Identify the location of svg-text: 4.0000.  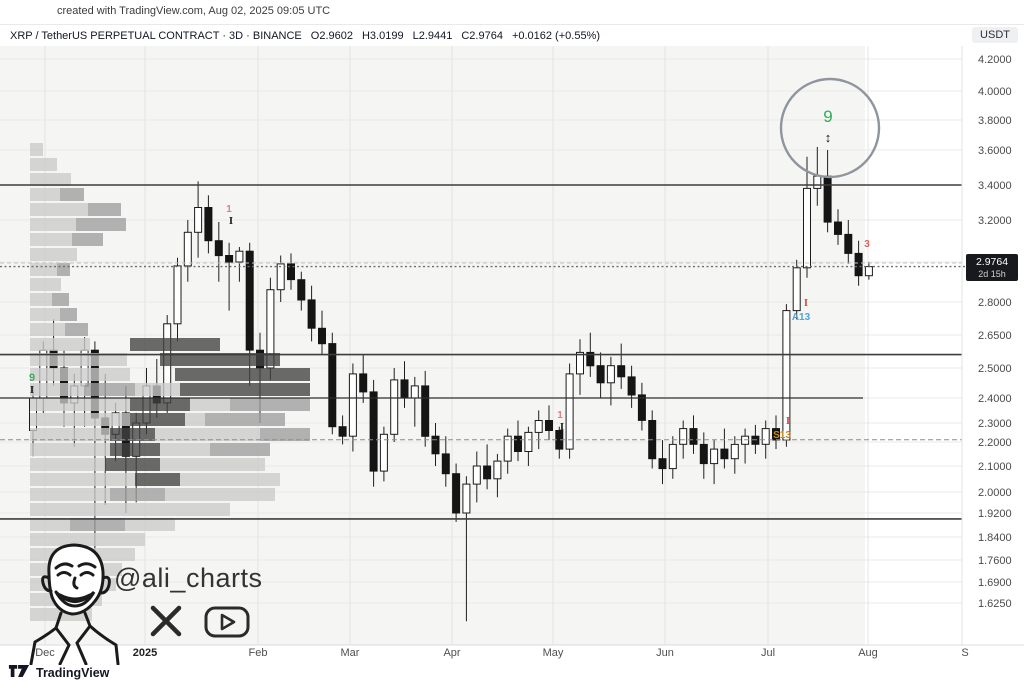
(995, 92).